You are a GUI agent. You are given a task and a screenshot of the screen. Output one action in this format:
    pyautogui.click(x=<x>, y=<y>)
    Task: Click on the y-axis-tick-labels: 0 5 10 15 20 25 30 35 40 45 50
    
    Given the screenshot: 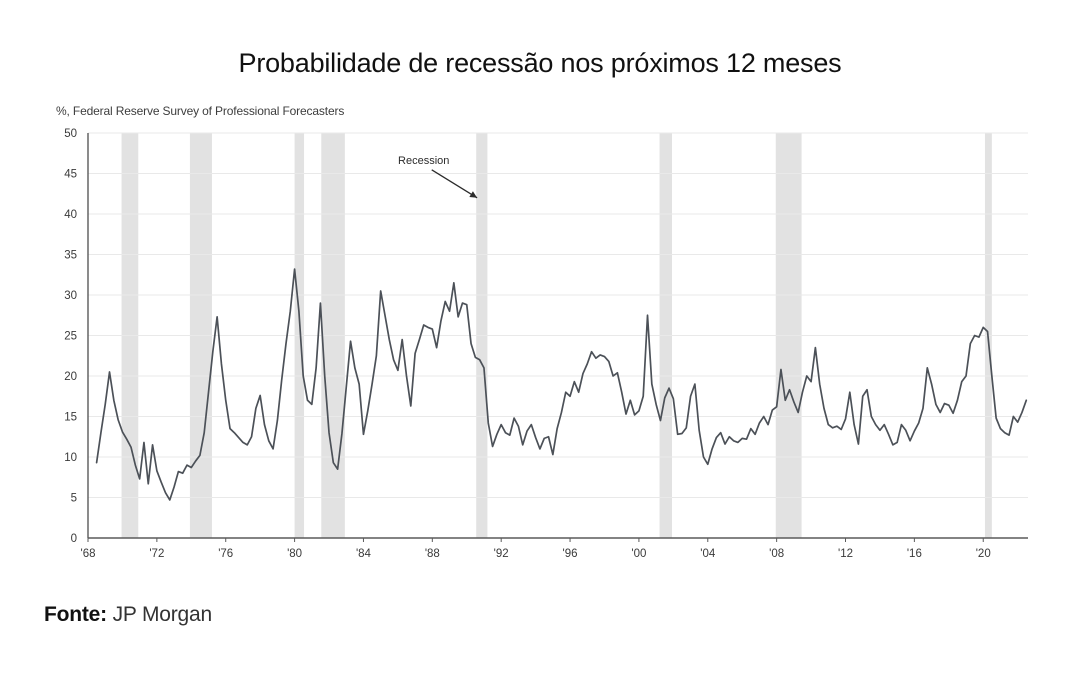 What is the action you would take?
    pyautogui.click(x=70, y=336)
    